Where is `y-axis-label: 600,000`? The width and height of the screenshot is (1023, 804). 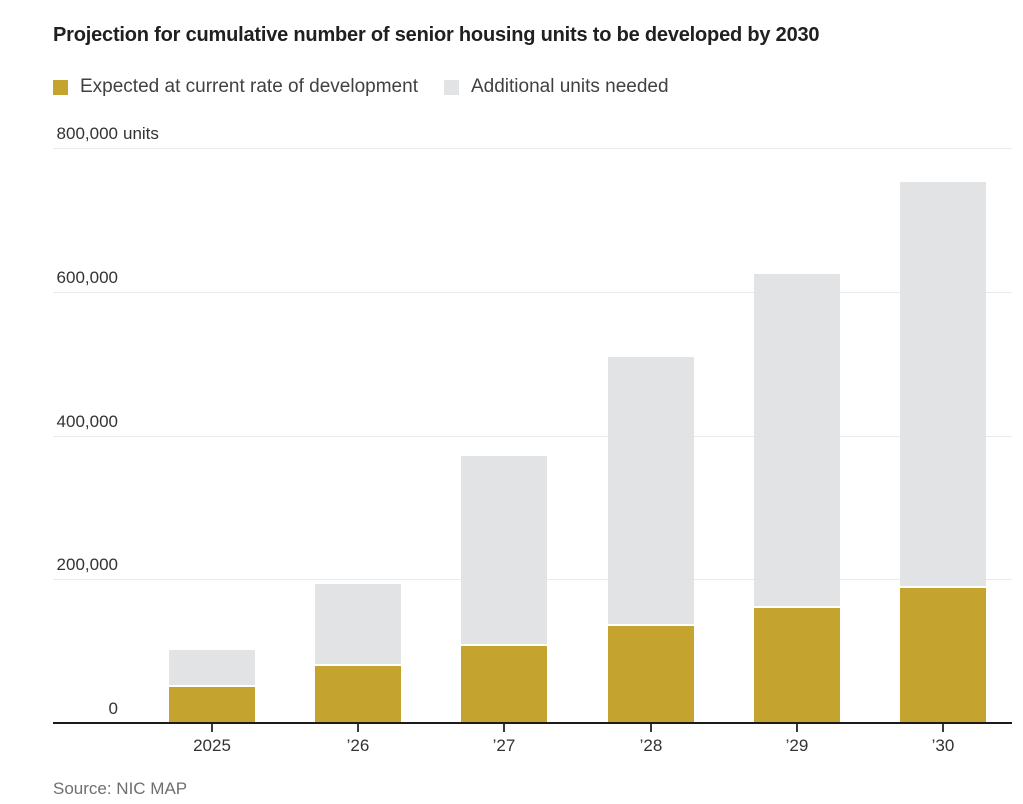 y-axis-label: 600,000 is located at coordinates (203, 278).